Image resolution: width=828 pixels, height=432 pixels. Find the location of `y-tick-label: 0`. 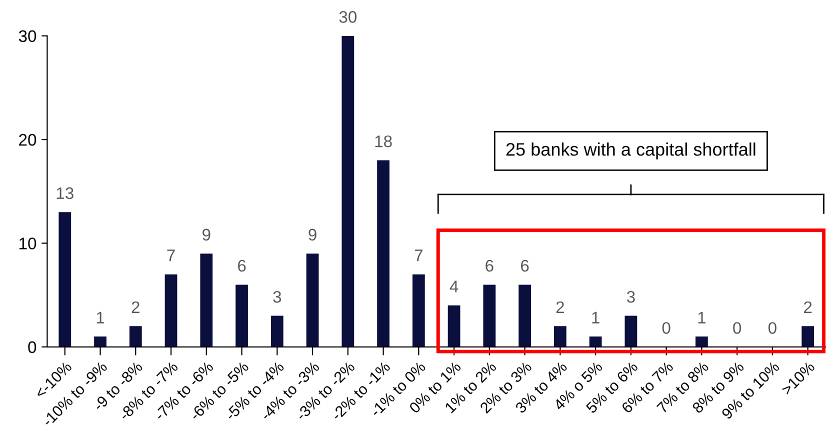

y-tick-label: 0 is located at coordinates (32, 347).